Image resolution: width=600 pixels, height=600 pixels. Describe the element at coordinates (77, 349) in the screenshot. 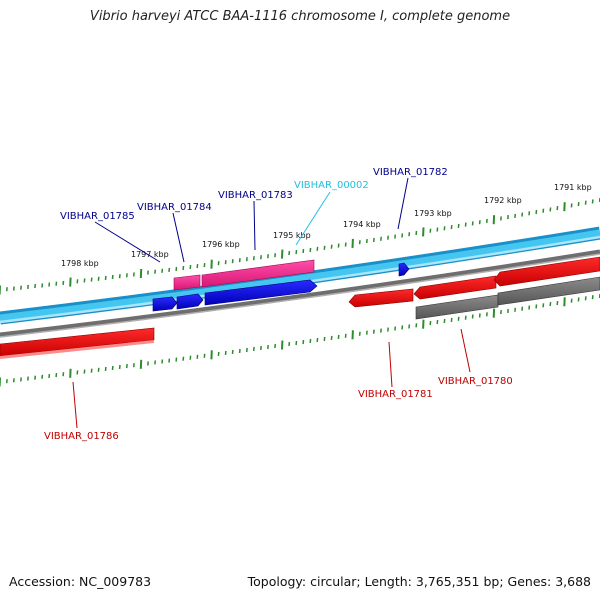

I see `gene-feature-vibhar-01786-shadow` at that location.